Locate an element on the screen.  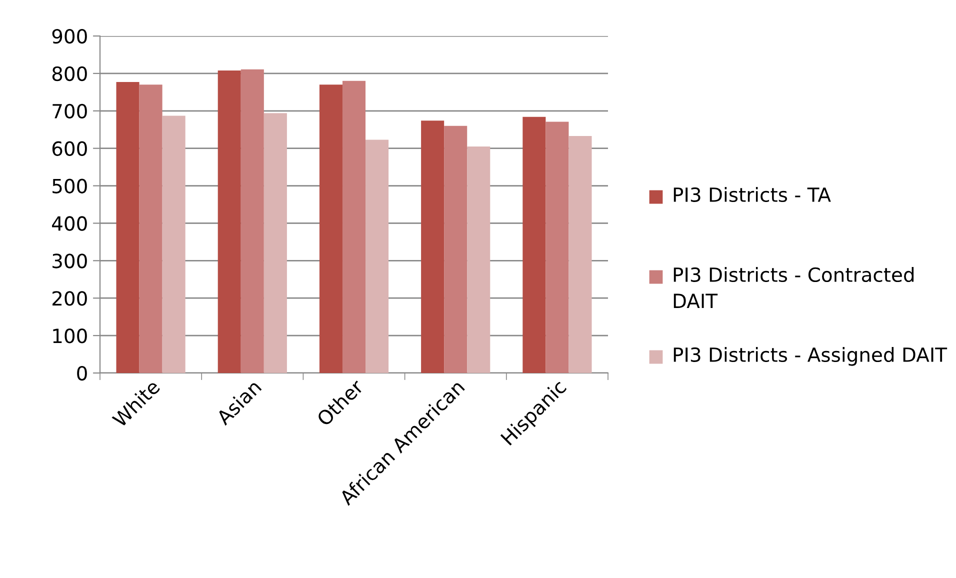
y-tick-label: 0 is located at coordinates (82, 373).